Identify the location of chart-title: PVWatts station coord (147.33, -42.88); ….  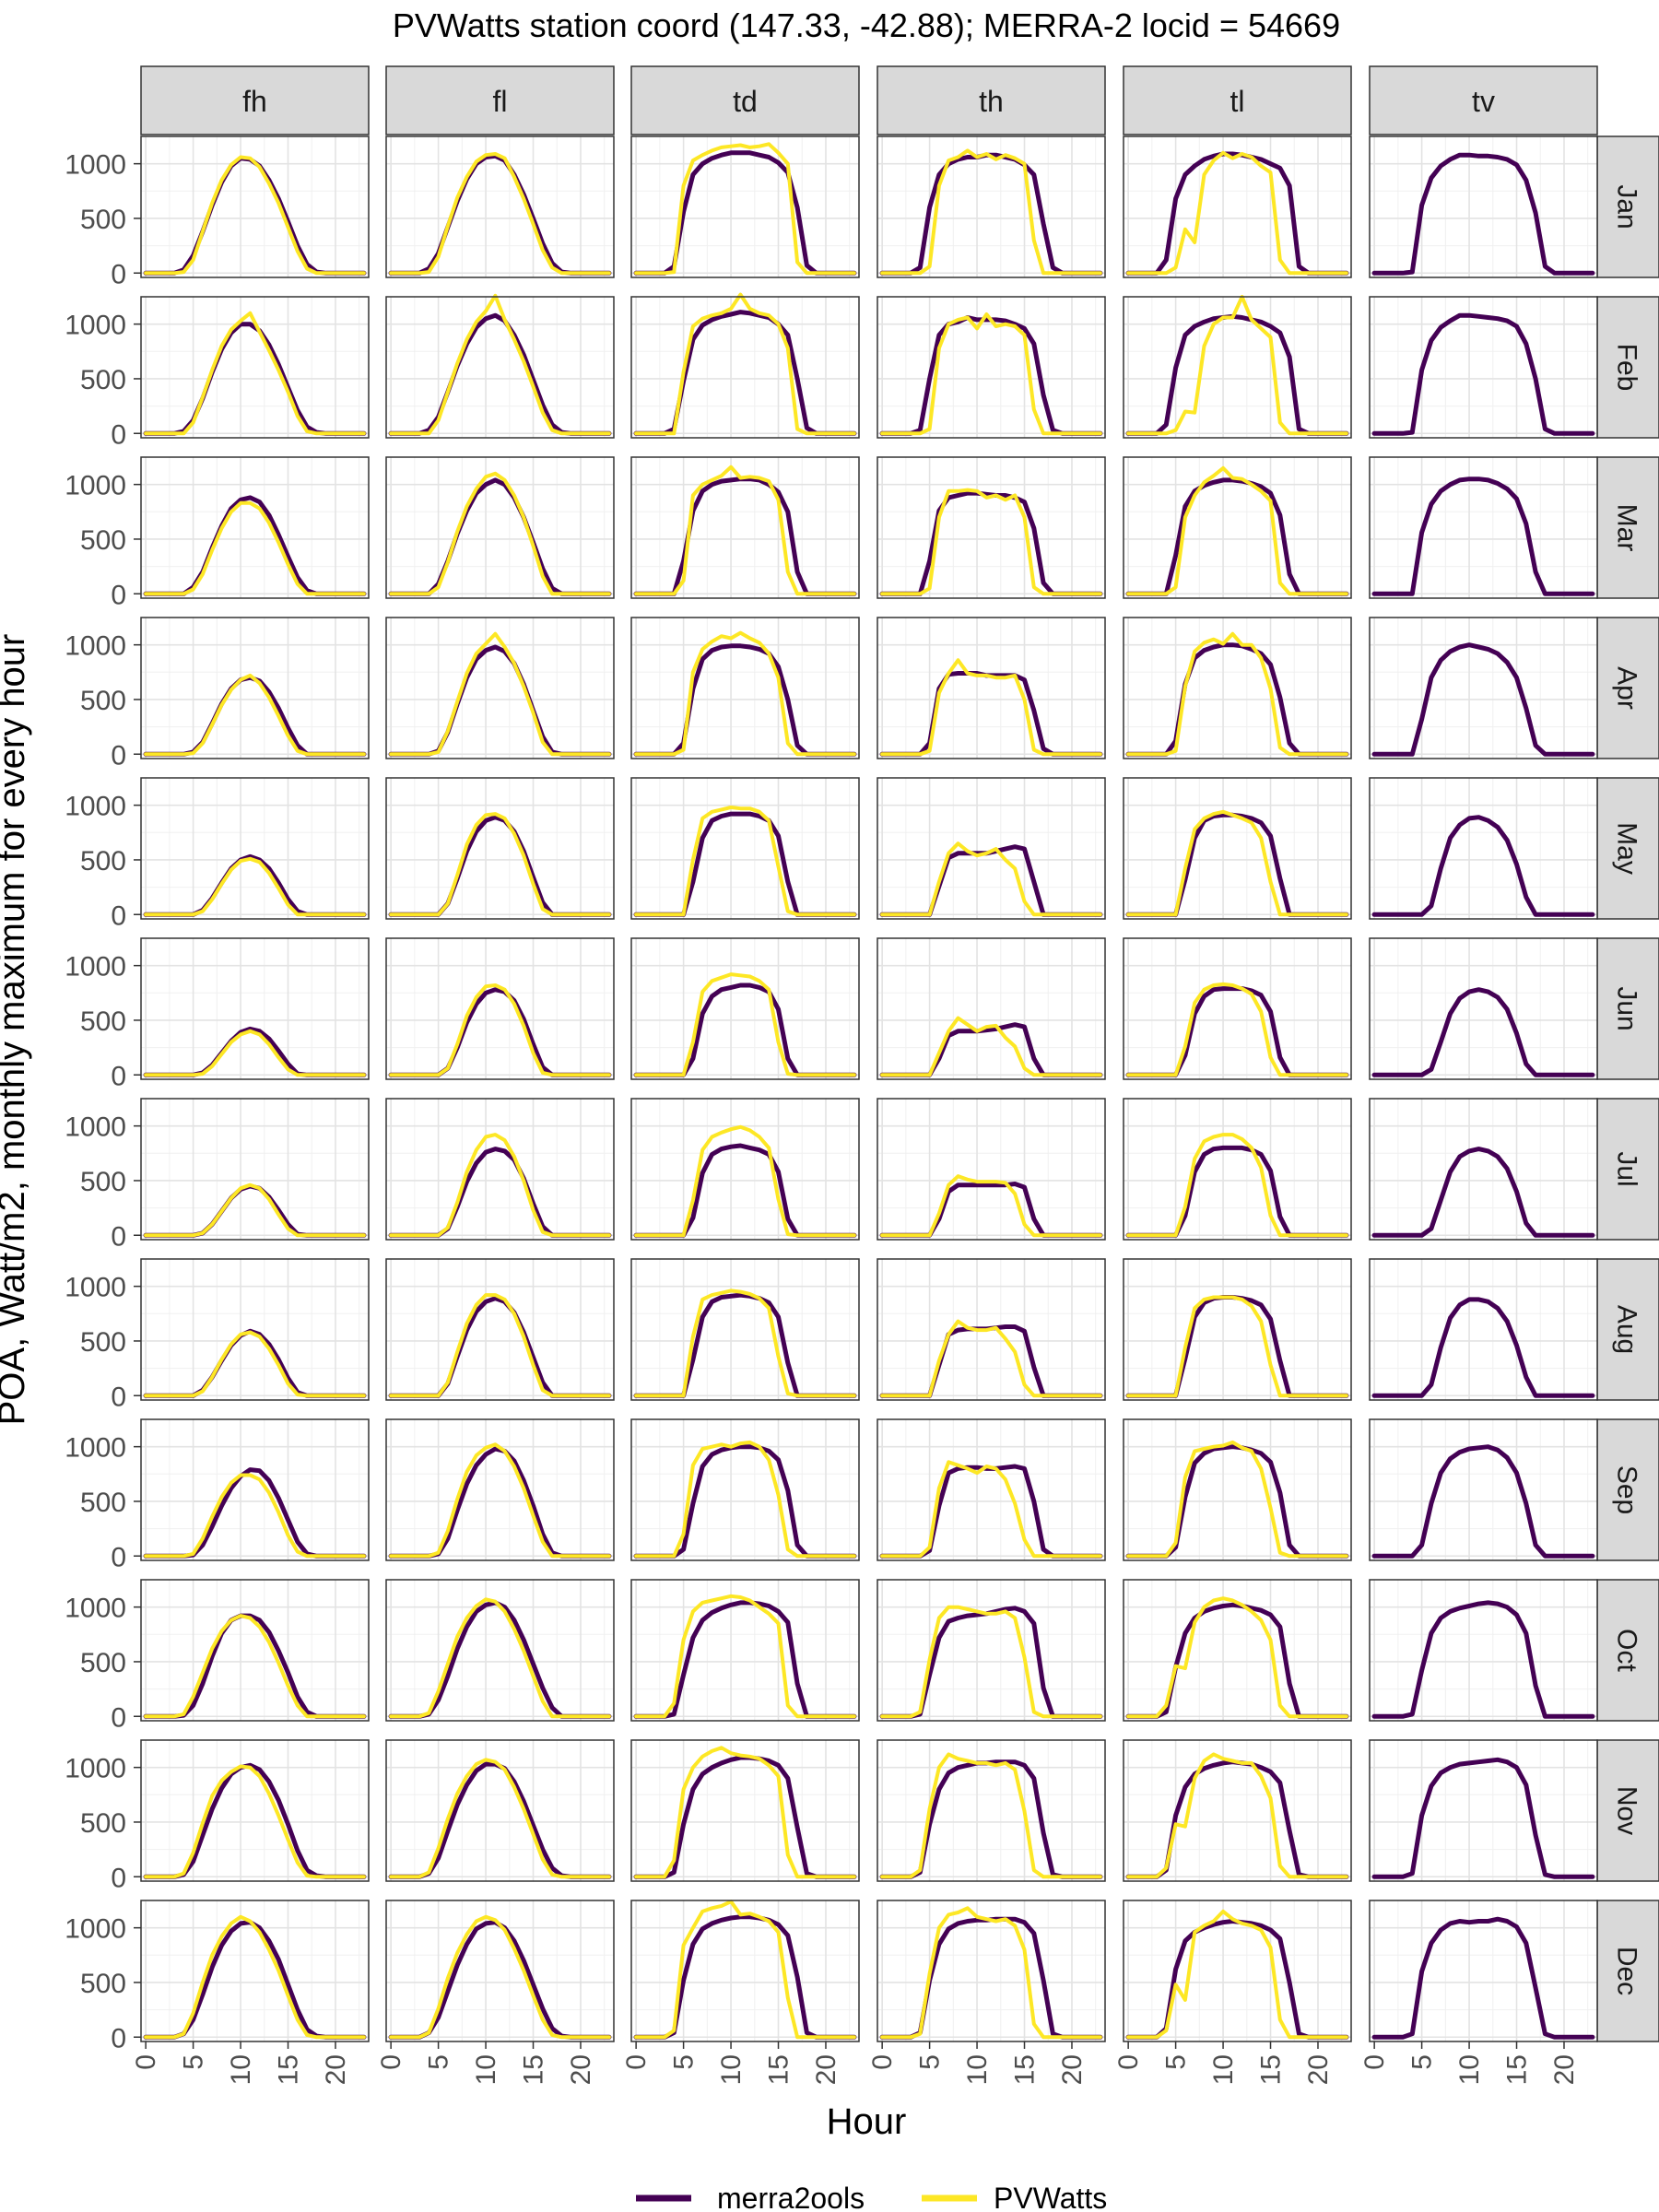
(866, 25).